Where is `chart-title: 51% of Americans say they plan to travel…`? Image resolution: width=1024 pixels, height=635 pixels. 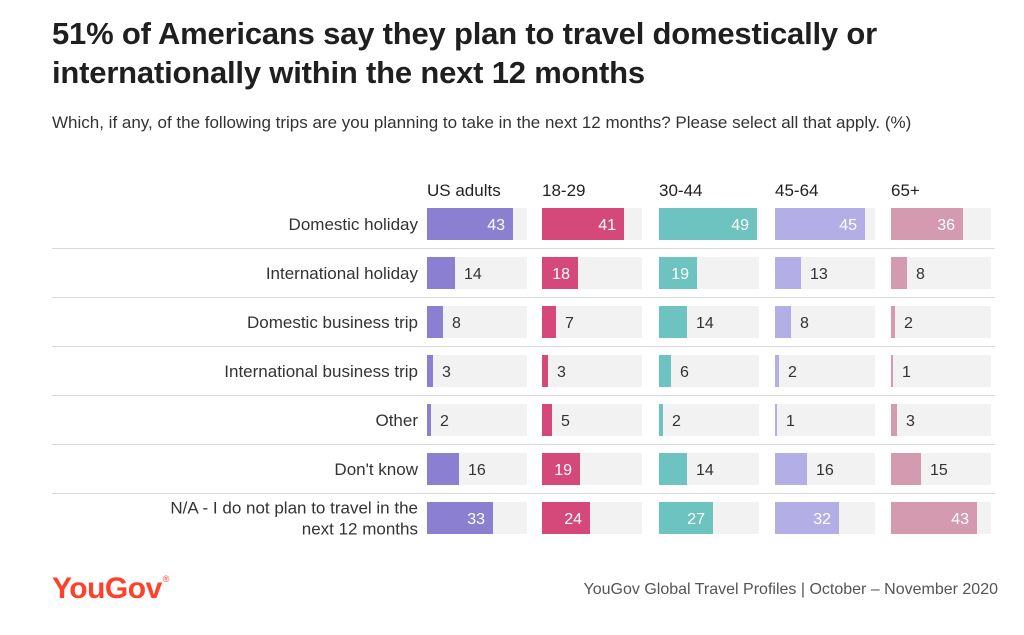 chart-title: 51% of Americans say they plan to travel… is located at coordinates (464, 53).